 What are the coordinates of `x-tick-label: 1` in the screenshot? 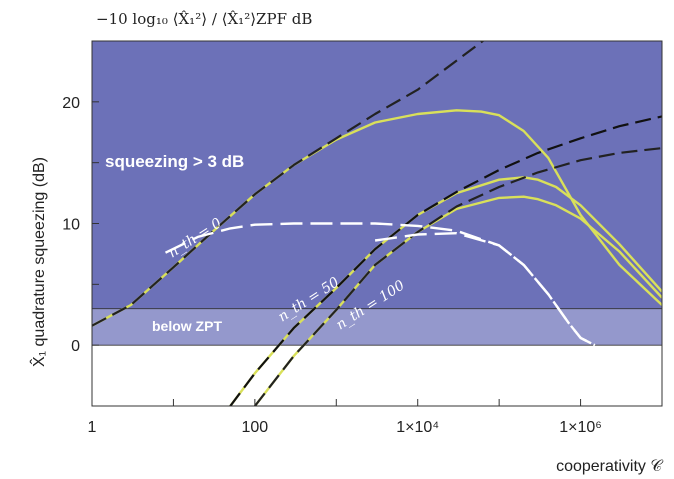 It's located at (92, 427).